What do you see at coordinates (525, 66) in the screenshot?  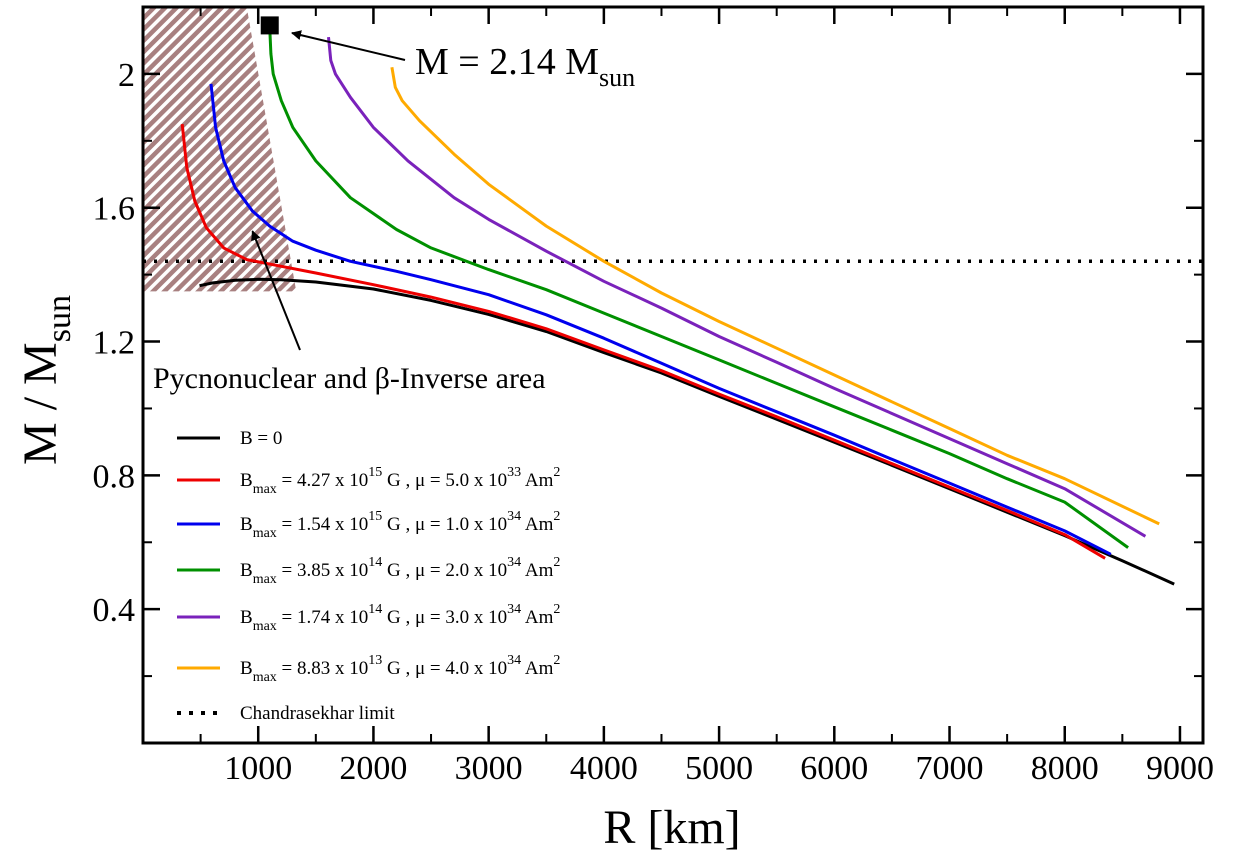 I see `max-mass-label: M = 2.14 Msun` at bounding box center [525, 66].